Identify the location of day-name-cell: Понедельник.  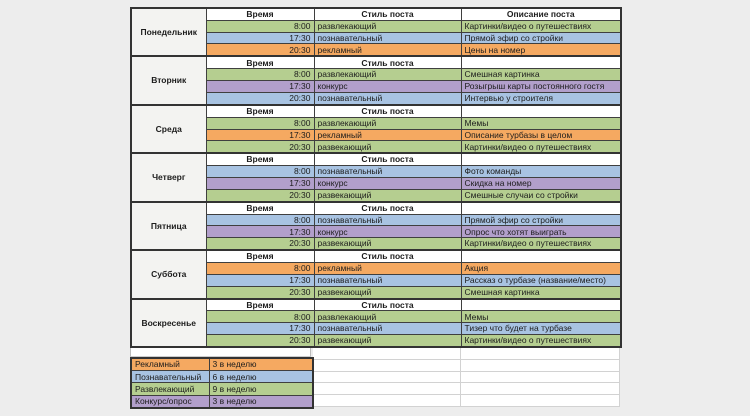
(168, 32).